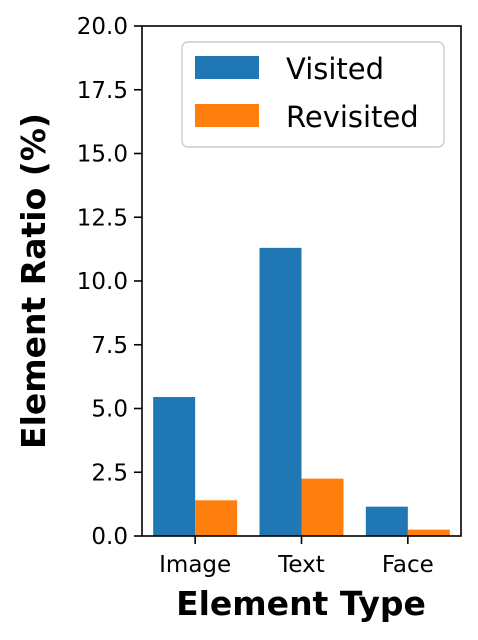 The image size is (478, 640). What do you see at coordinates (227, 67) in the screenshot?
I see `legend-swatch-visited` at bounding box center [227, 67].